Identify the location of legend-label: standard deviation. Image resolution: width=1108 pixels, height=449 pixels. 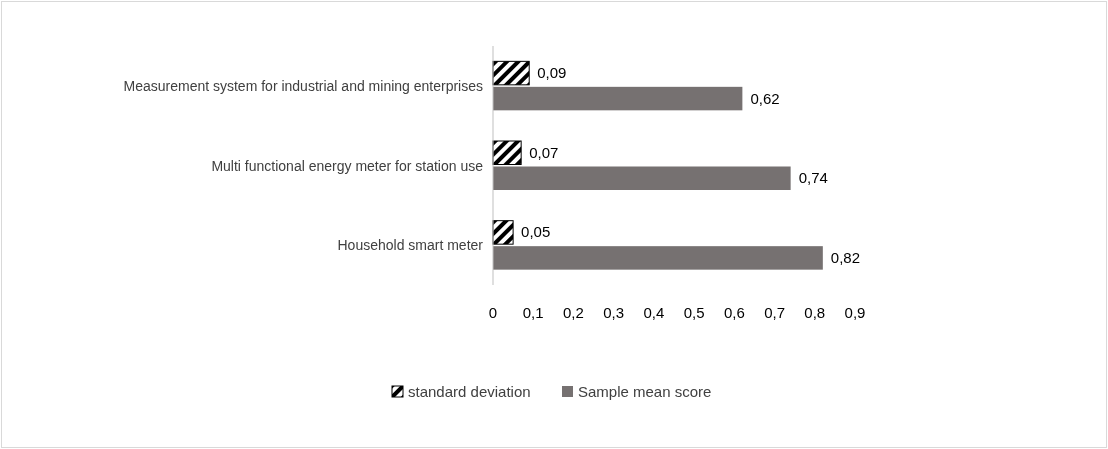
(469, 391).